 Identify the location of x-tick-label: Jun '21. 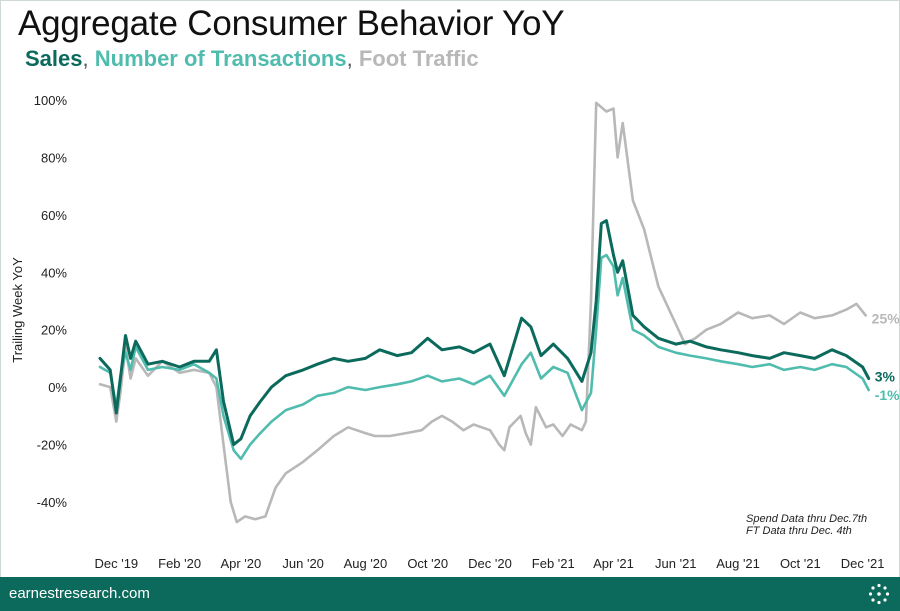
(676, 563).